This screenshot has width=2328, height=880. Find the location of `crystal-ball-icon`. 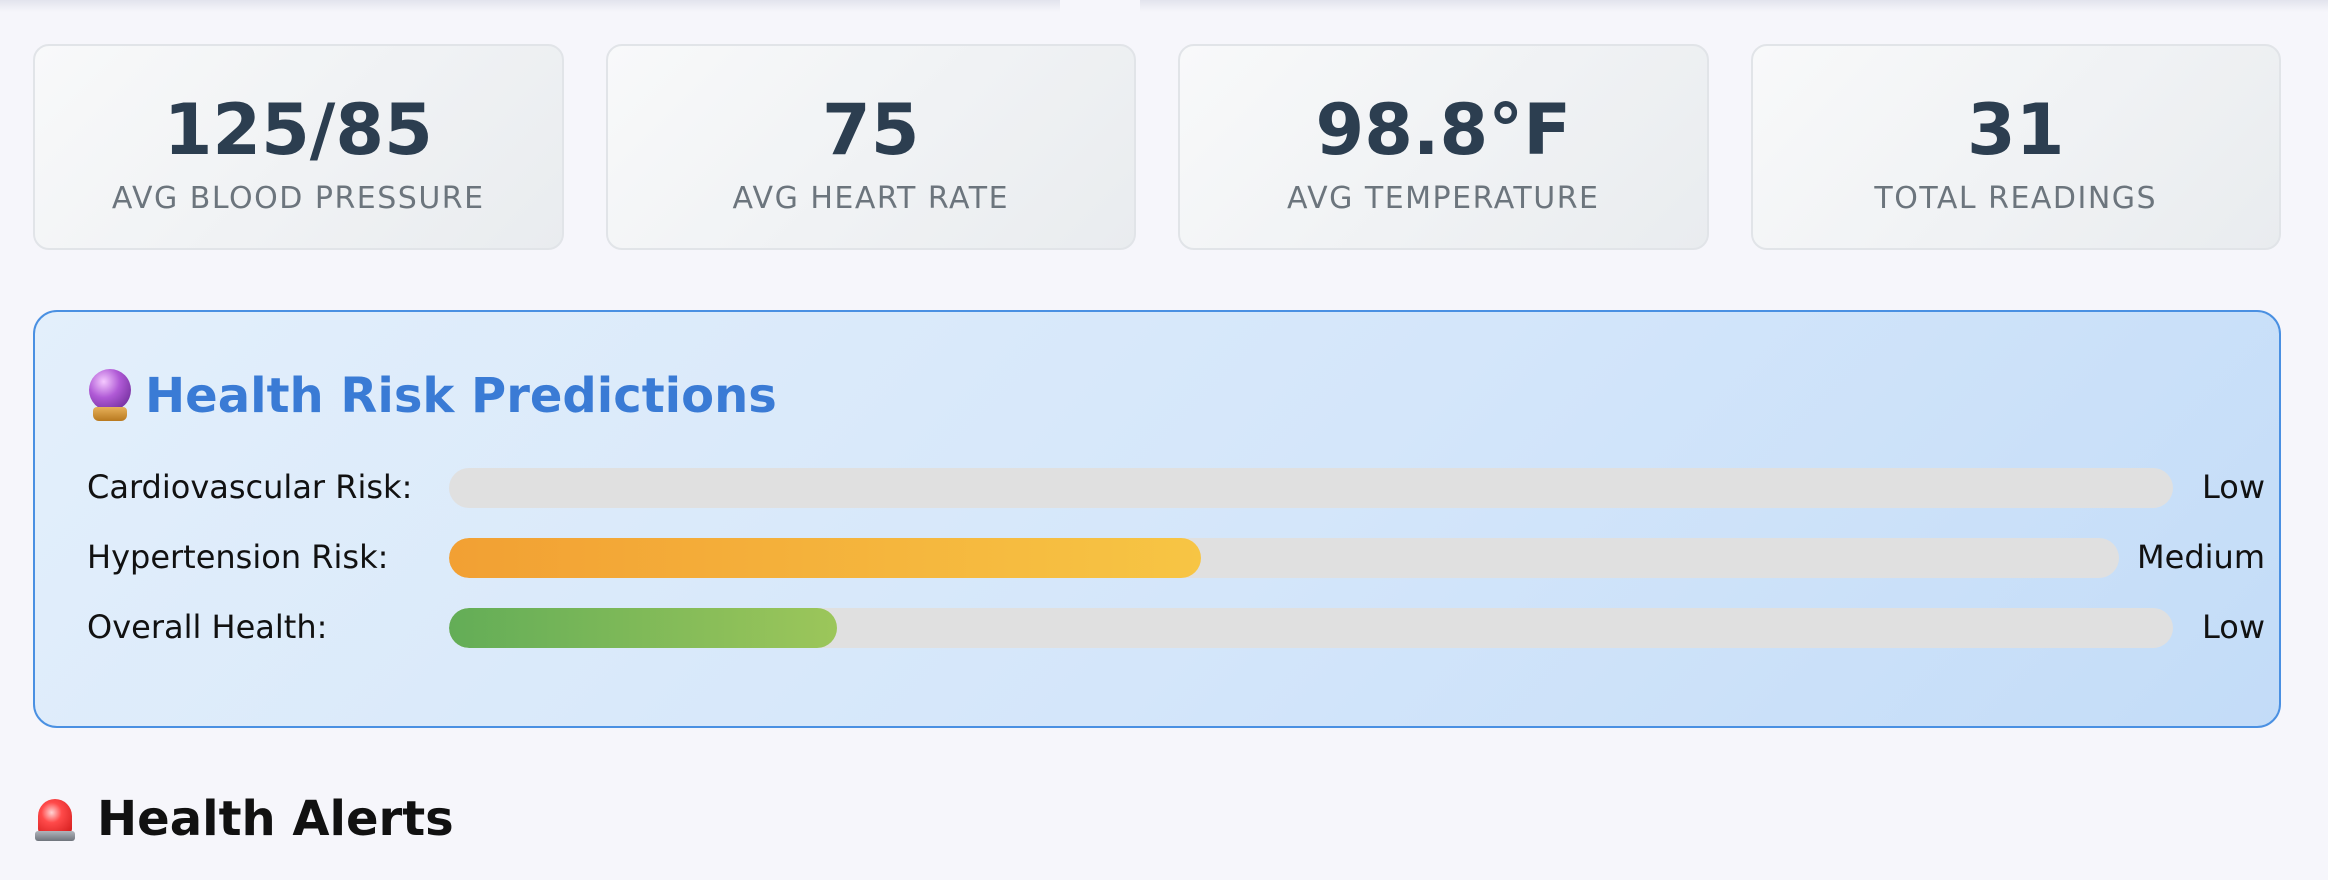

crystal-ball-icon is located at coordinates (110, 396).